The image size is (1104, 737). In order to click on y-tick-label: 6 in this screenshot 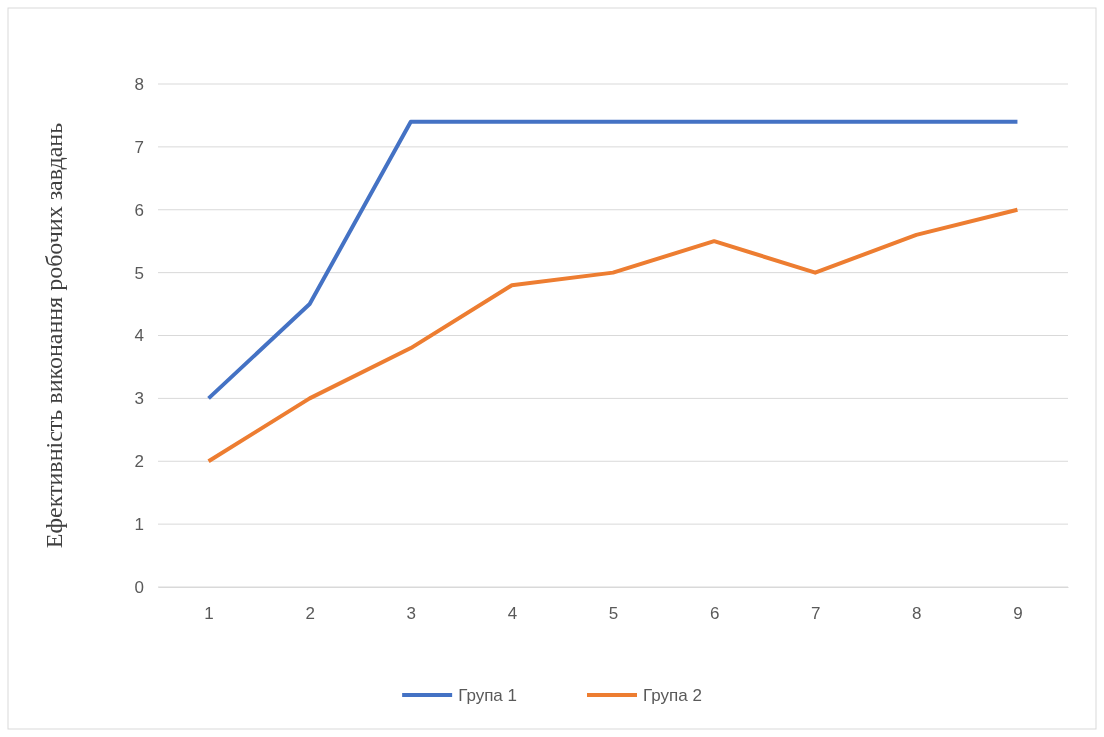, I will do `click(139, 210)`.